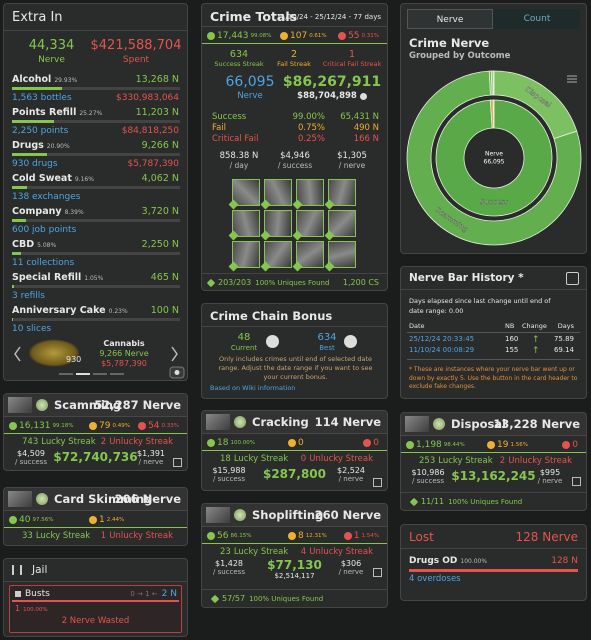 Image resolution: width=591 pixels, height=640 pixels. I want to click on rate-label: / success, so click(295, 165).